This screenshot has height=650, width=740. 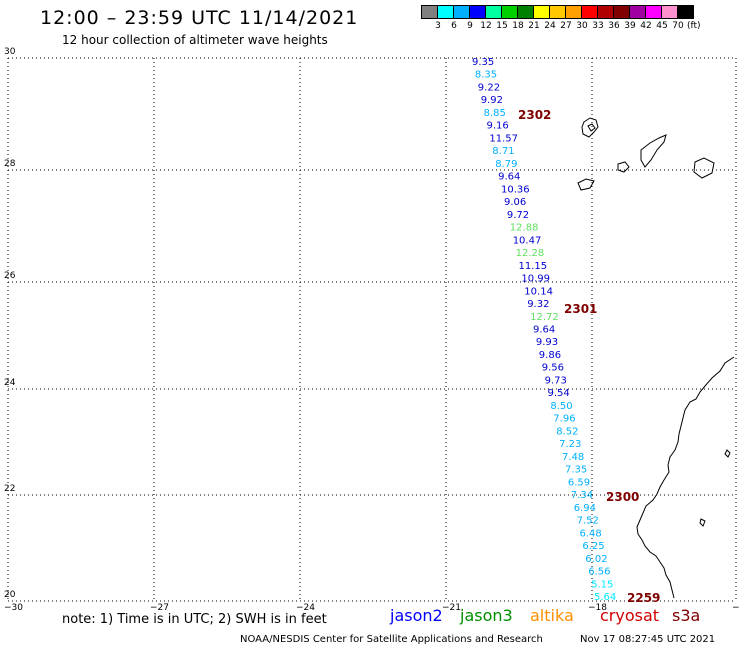 What do you see at coordinates (451, 608) in the screenshot?
I see `longitude-label: −21` at bounding box center [451, 608].